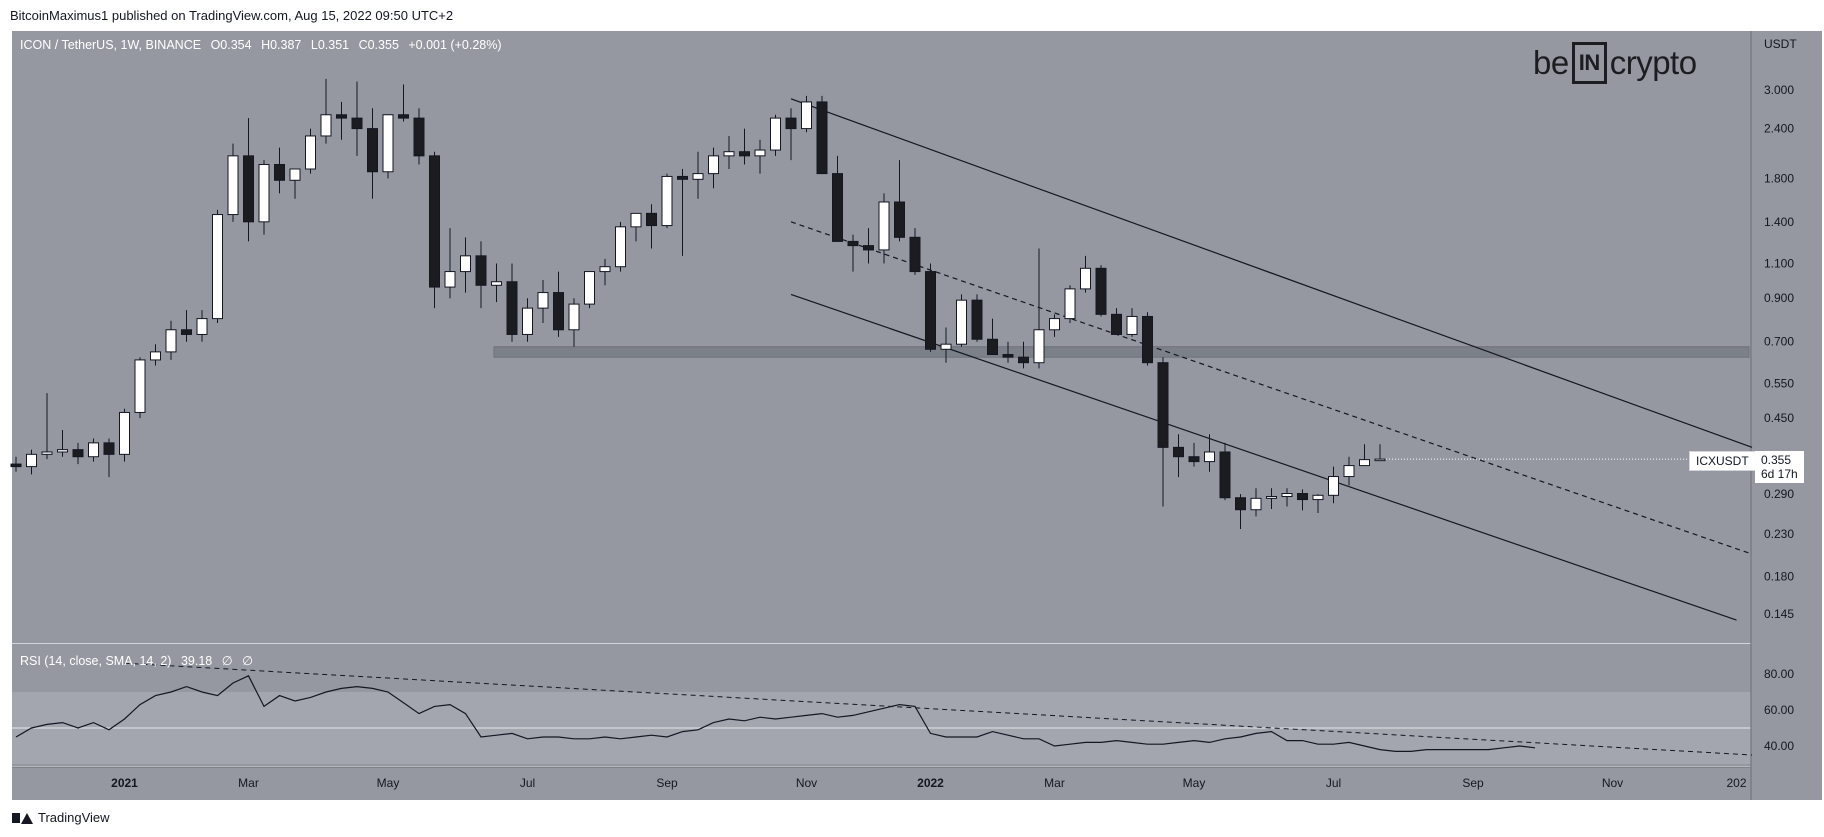 Image resolution: width=1824 pixels, height=837 pixels. What do you see at coordinates (527, 783) in the screenshot?
I see `time-tick-label: Jul` at bounding box center [527, 783].